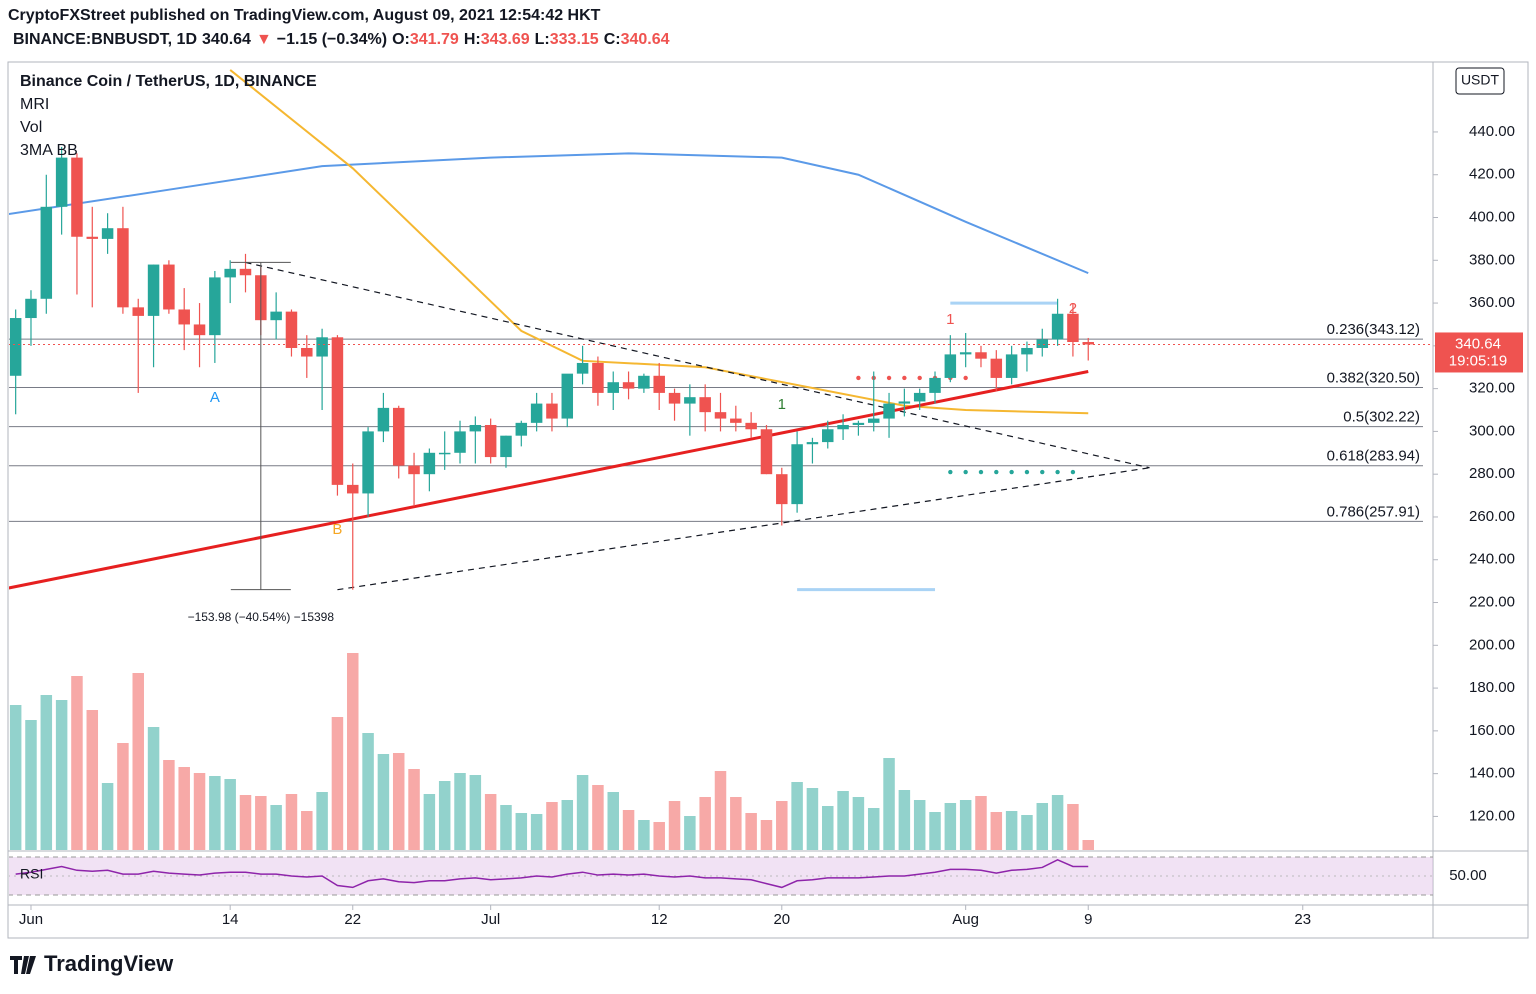 This screenshot has width=1536, height=994. What do you see at coordinates (612, 39) in the screenshot?
I see `ohlc-label: C:` at bounding box center [612, 39].